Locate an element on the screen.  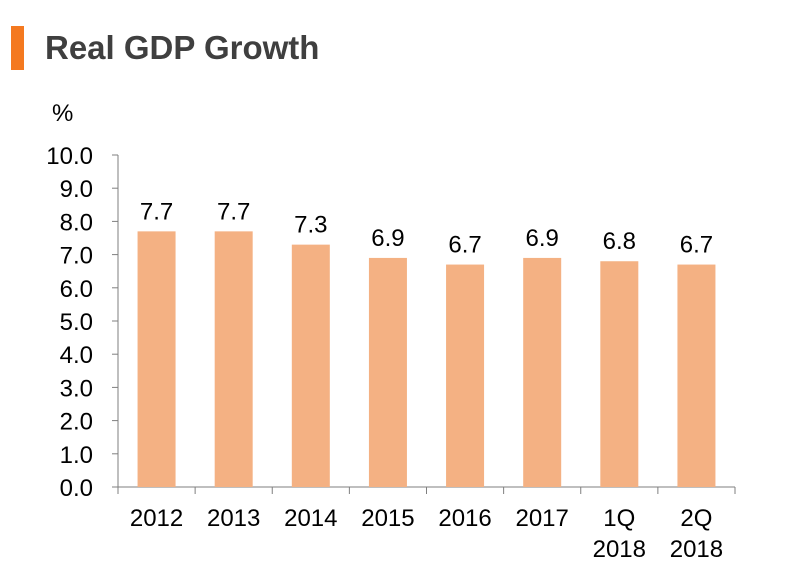
data-label: 6.8 is located at coordinates (619, 241).